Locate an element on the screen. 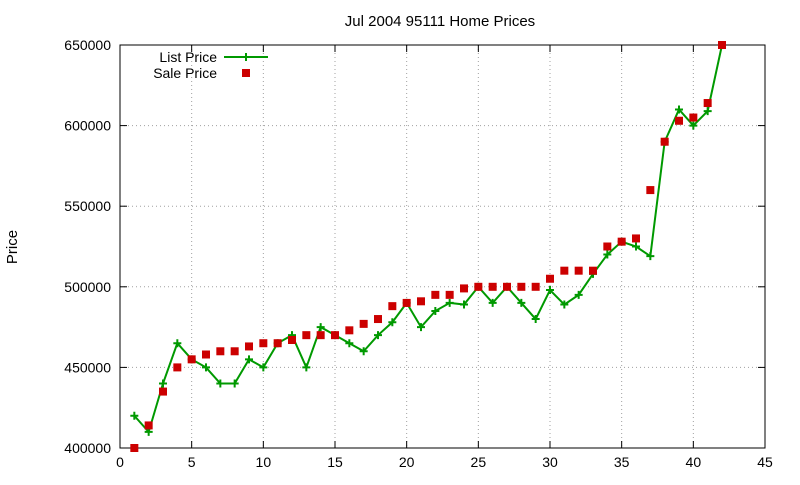 The image size is (800, 485). x-tick-label: 35 is located at coordinates (622, 462).